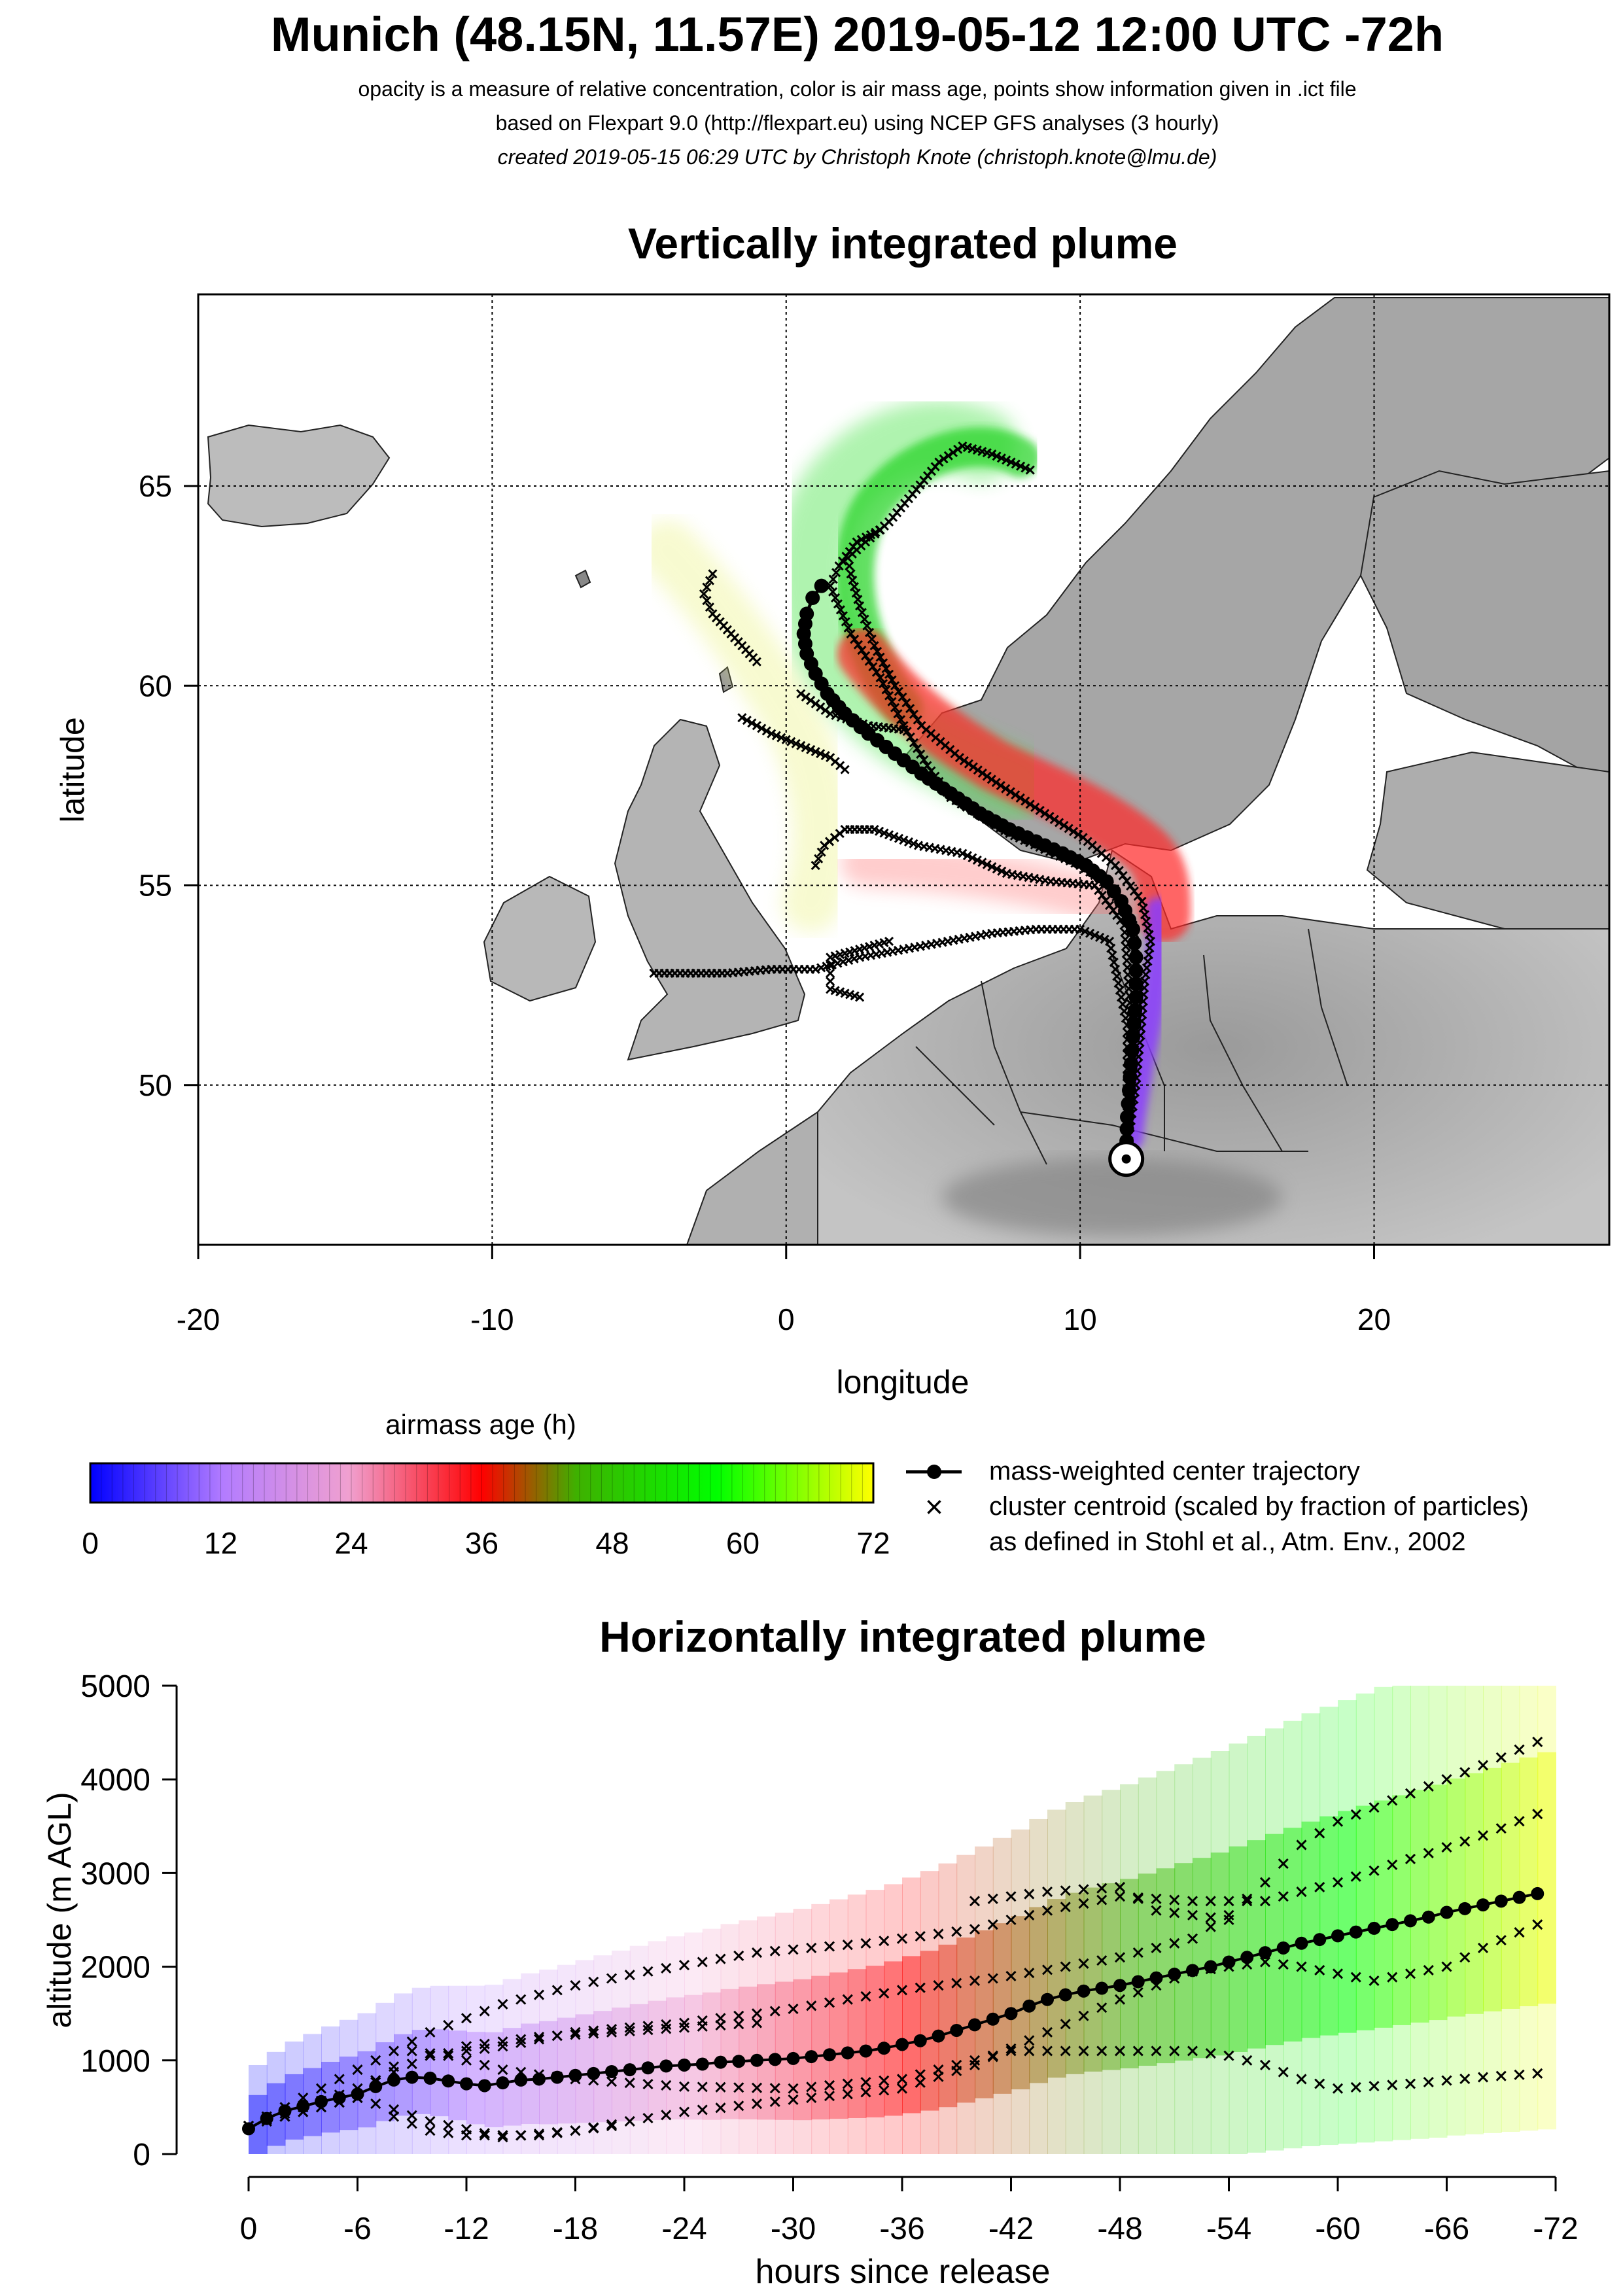  Describe the element at coordinates (745, 726) in the screenshot. I see `plume-halo-yellow` at that location.